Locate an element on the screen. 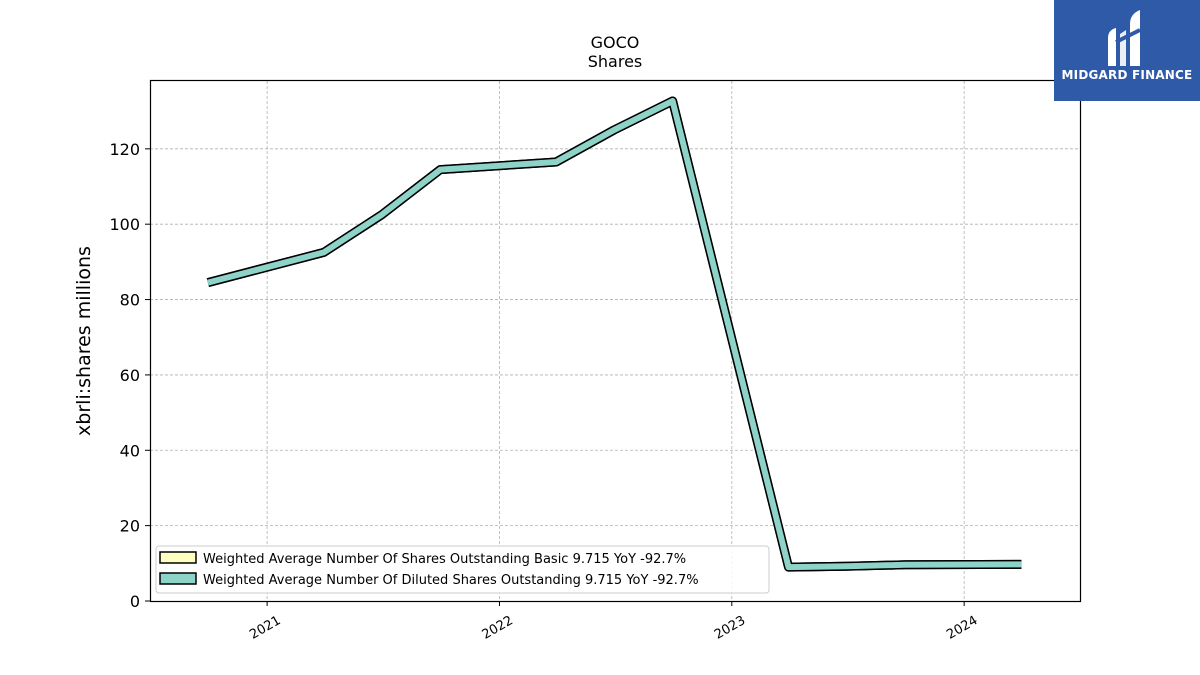 The image size is (1200, 675). y-tick-label: 20 is located at coordinates (130, 526).